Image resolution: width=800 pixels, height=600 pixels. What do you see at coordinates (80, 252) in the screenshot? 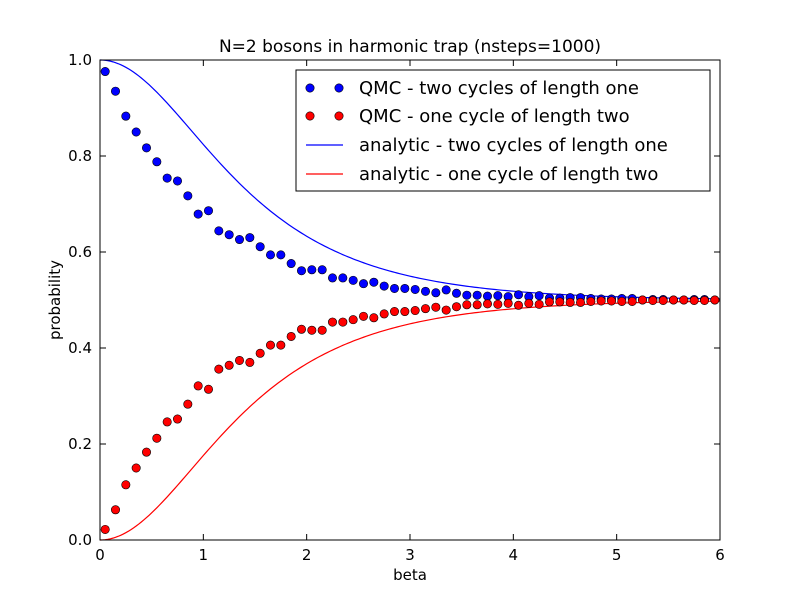
I see `y-tick-label: 0.6` at bounding box center [80, 252].